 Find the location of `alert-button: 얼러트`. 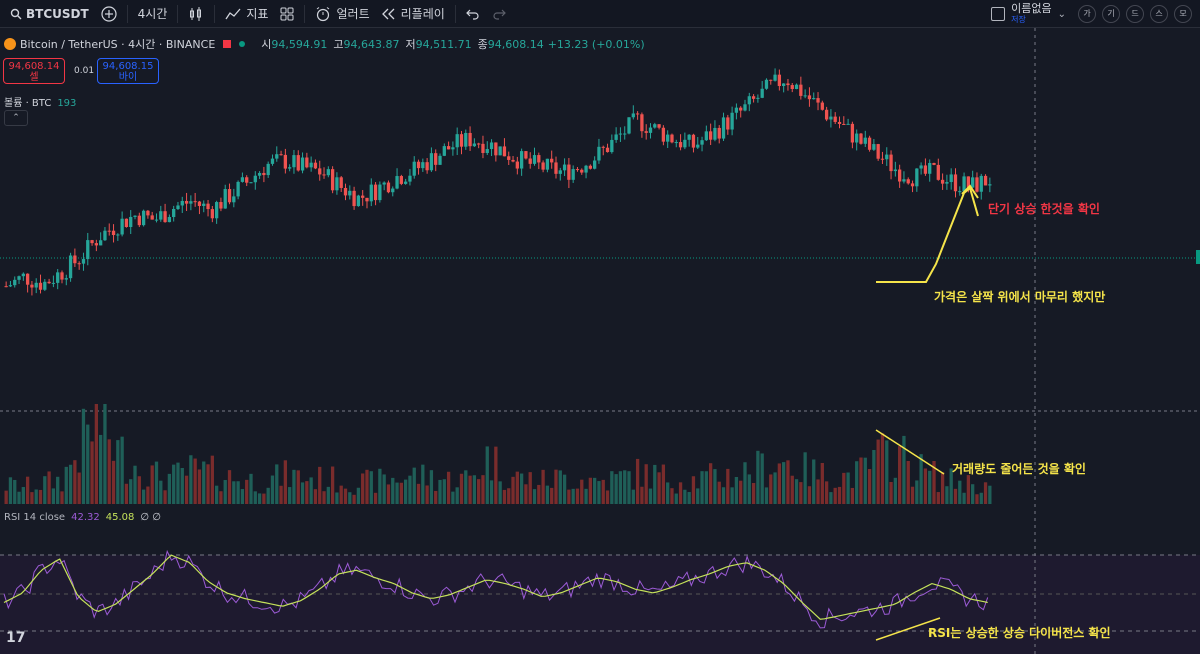

alert-button: 얼러트 is located at coordinates (342, 14).